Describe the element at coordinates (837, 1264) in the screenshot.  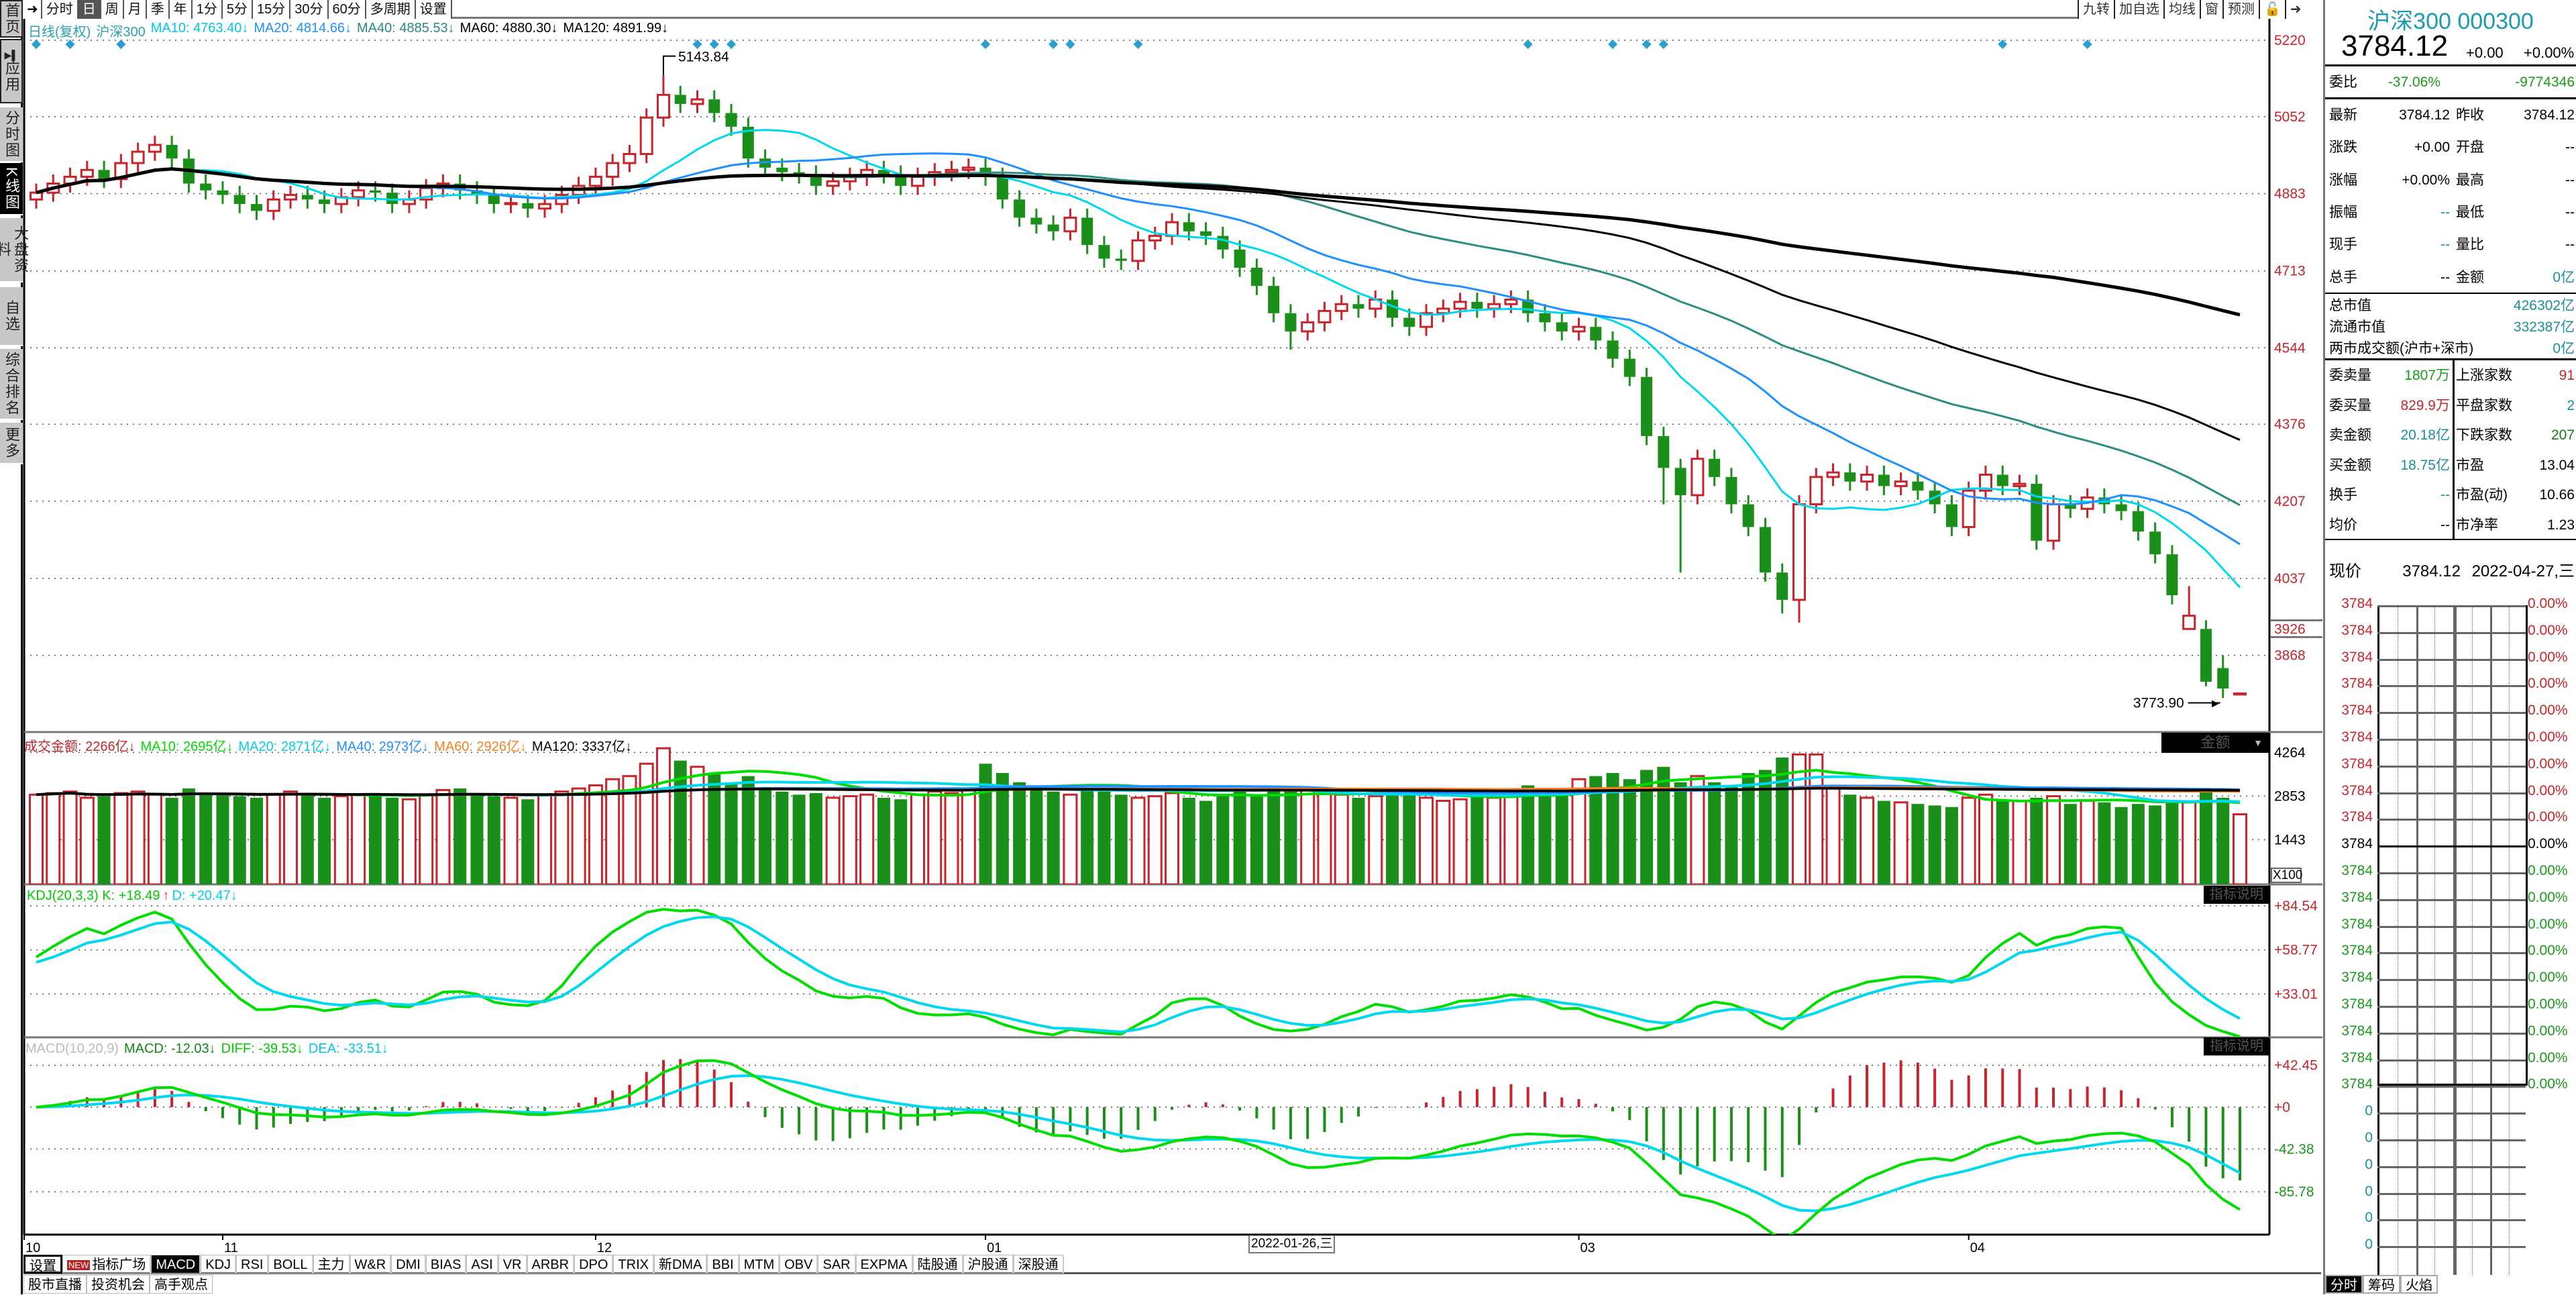
I see `indicator-tab-17: SAR` at that location.